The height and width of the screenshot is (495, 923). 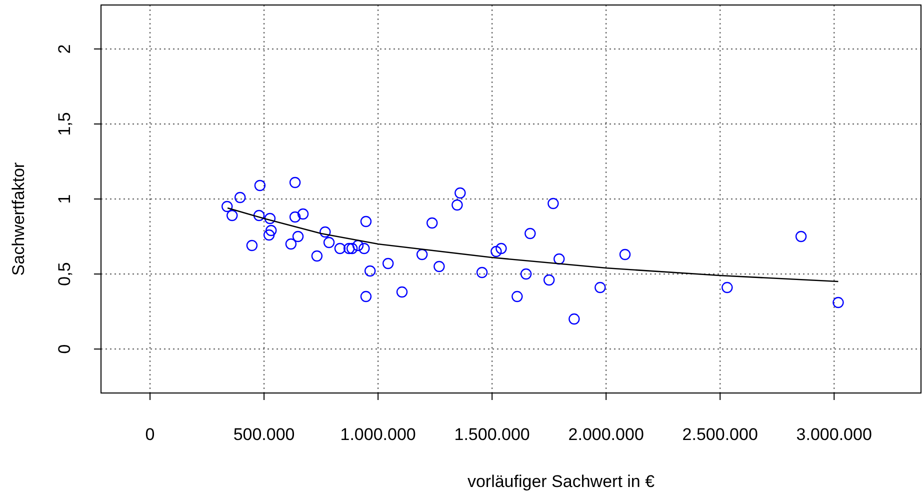 I want to click on x-tick-label: 500.000, so click(x=264, y=434).